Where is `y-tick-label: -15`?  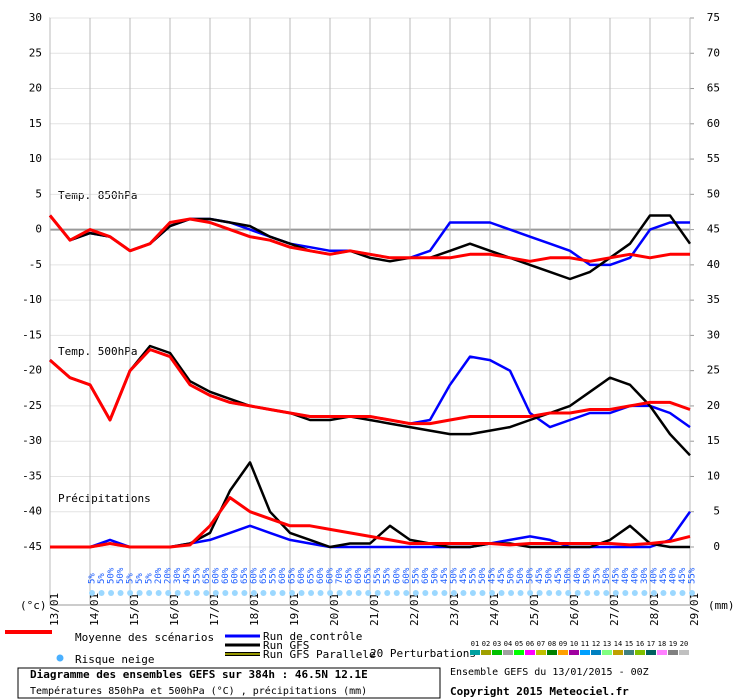
y-tick-label: -15 is located at coordinates (32, 334).